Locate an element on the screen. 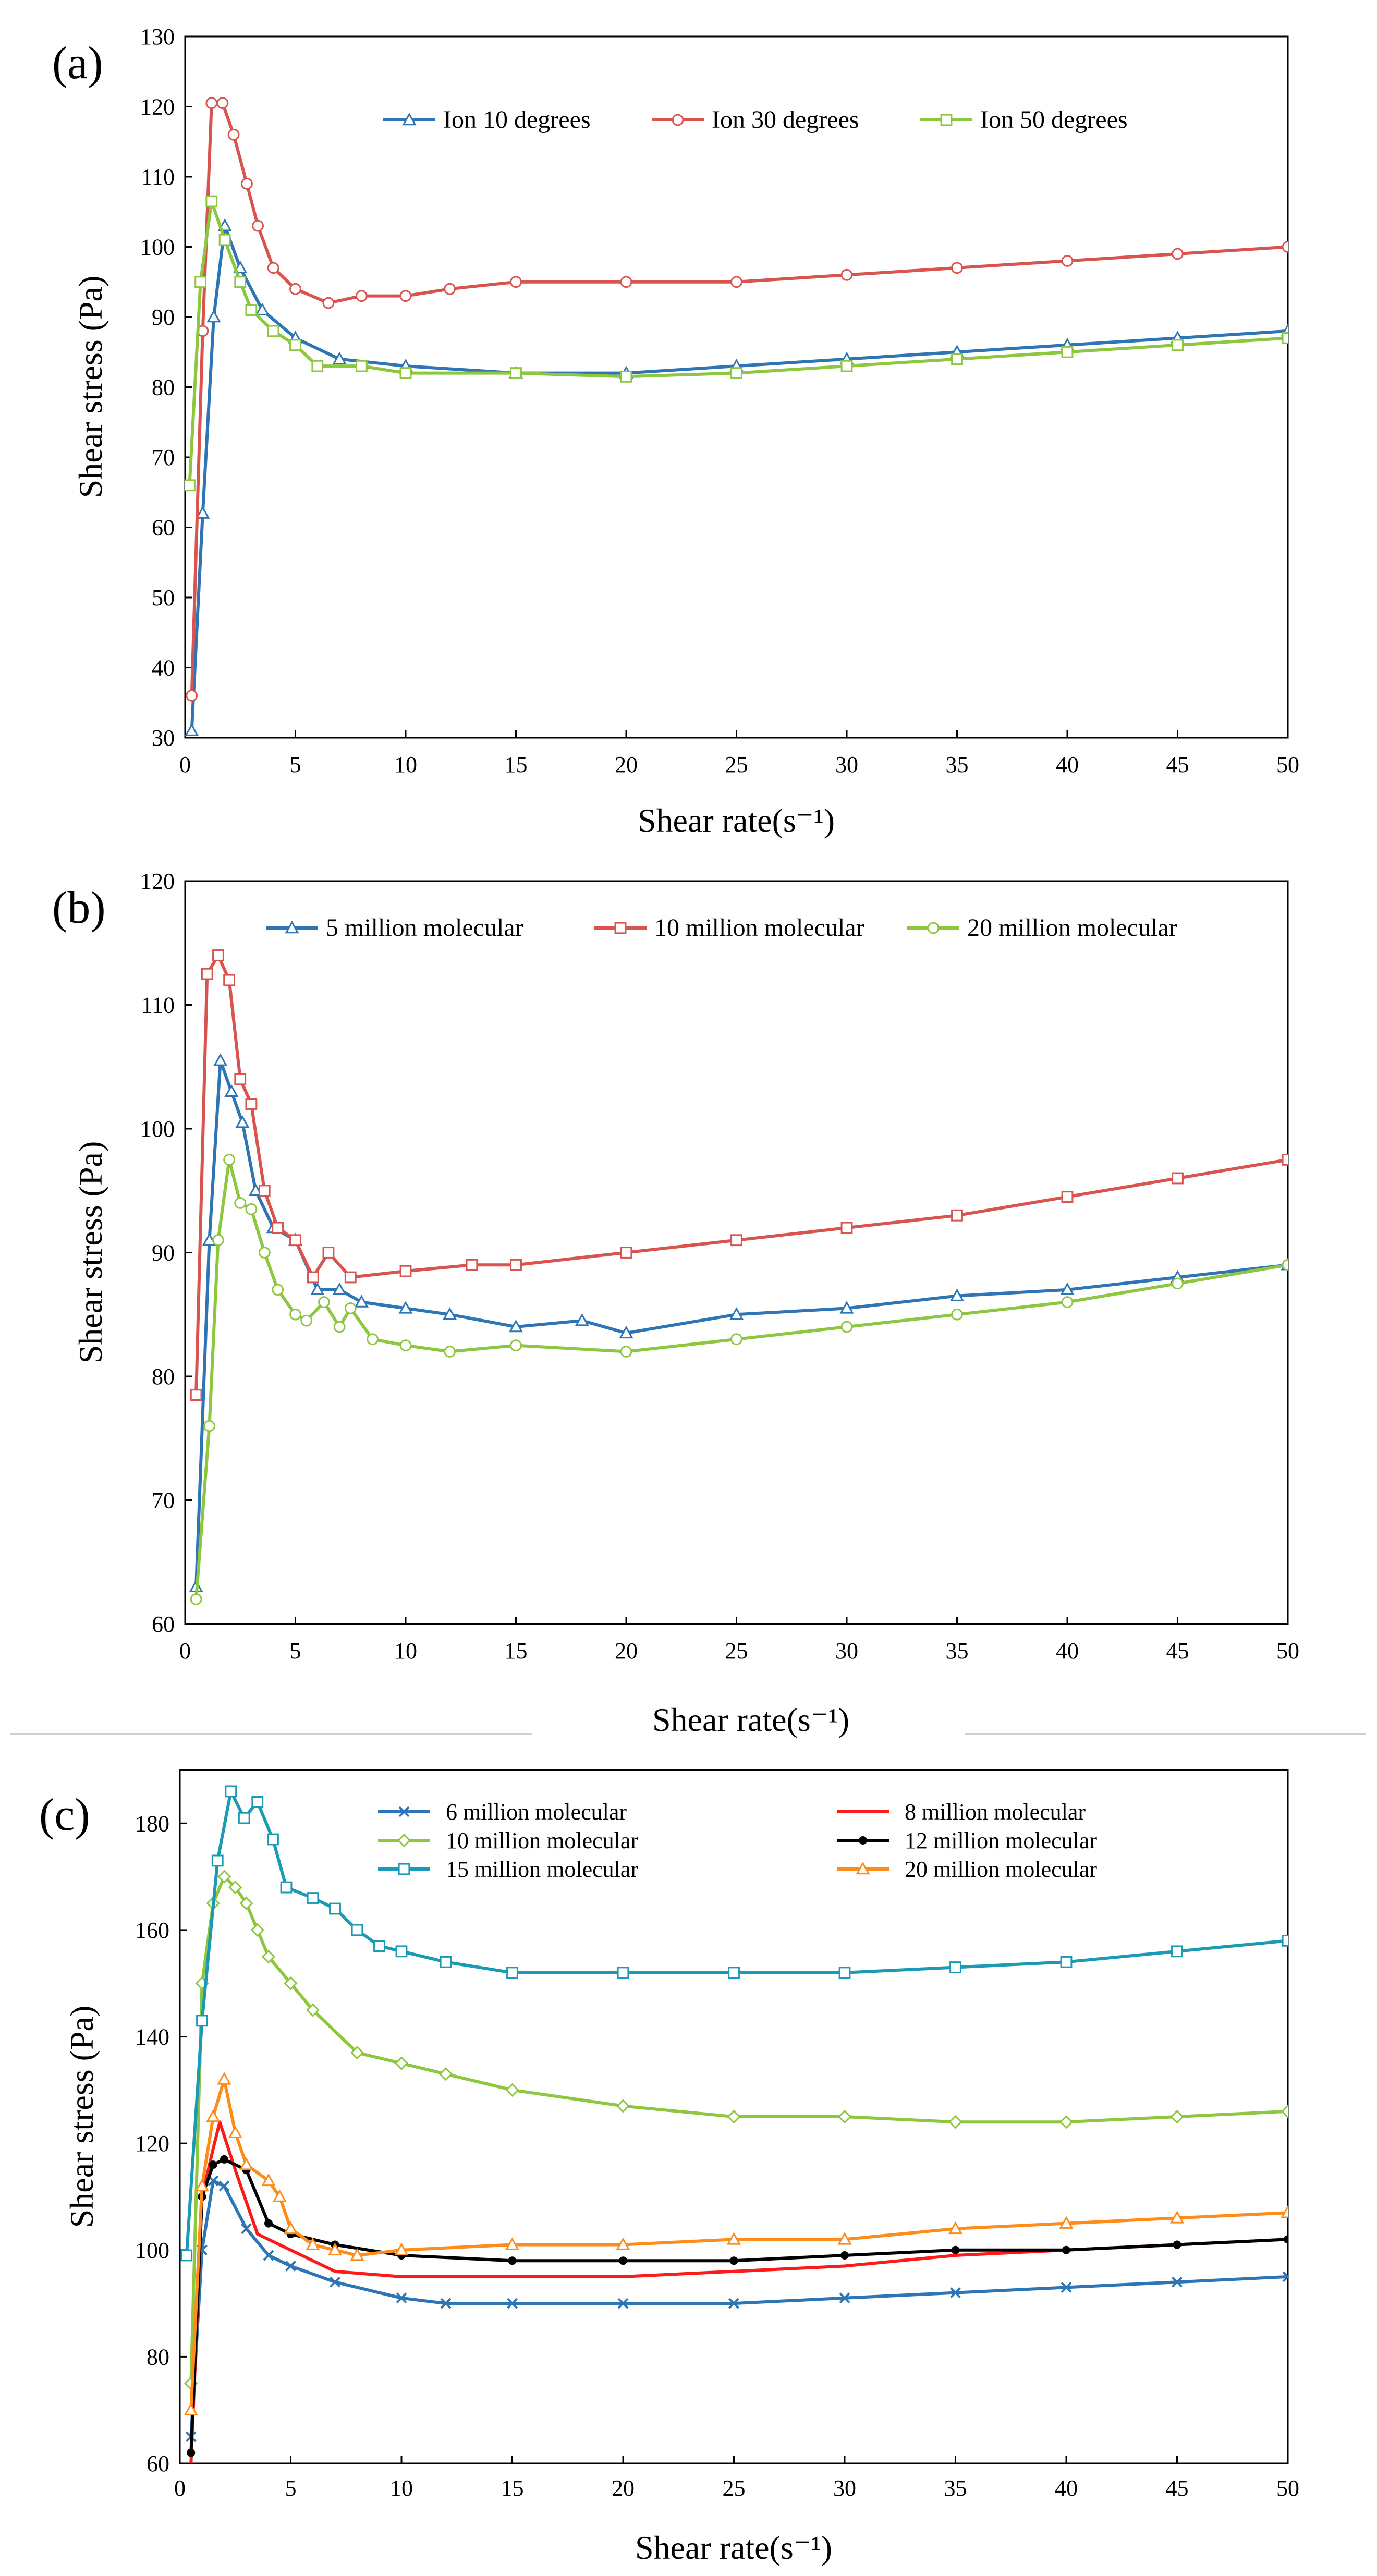  y-tick-label: 120 is located at coordinates (152, 2143).